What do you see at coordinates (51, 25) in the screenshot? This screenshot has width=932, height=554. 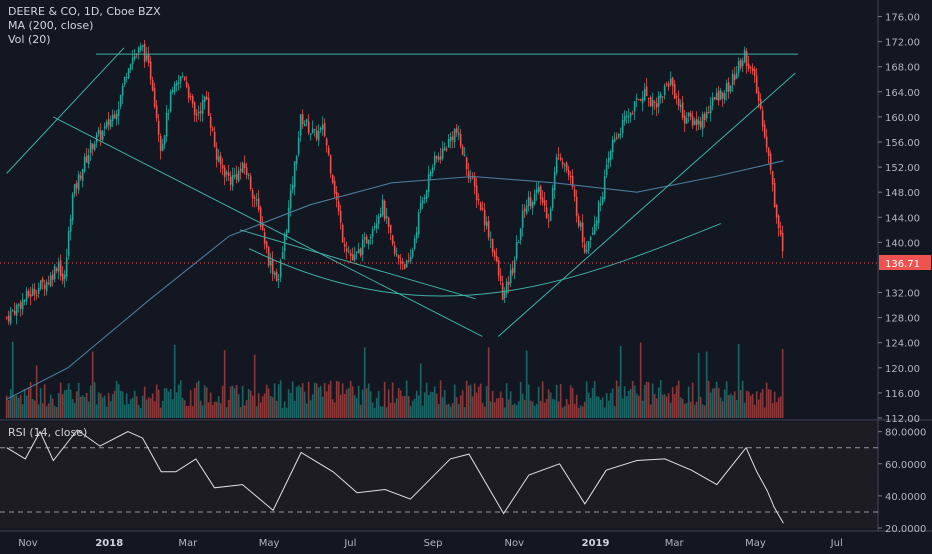 I see `ma-indicator-label: MA (200, close)` at bounding box center [51, 25].